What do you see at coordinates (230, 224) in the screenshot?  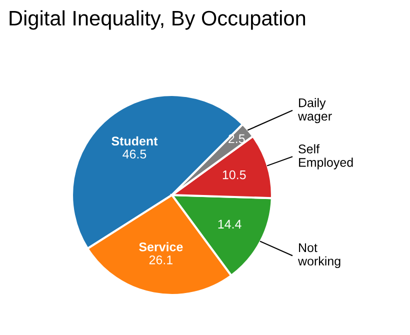 I see `data-label: 14.4` at bounding box center [230, 224].